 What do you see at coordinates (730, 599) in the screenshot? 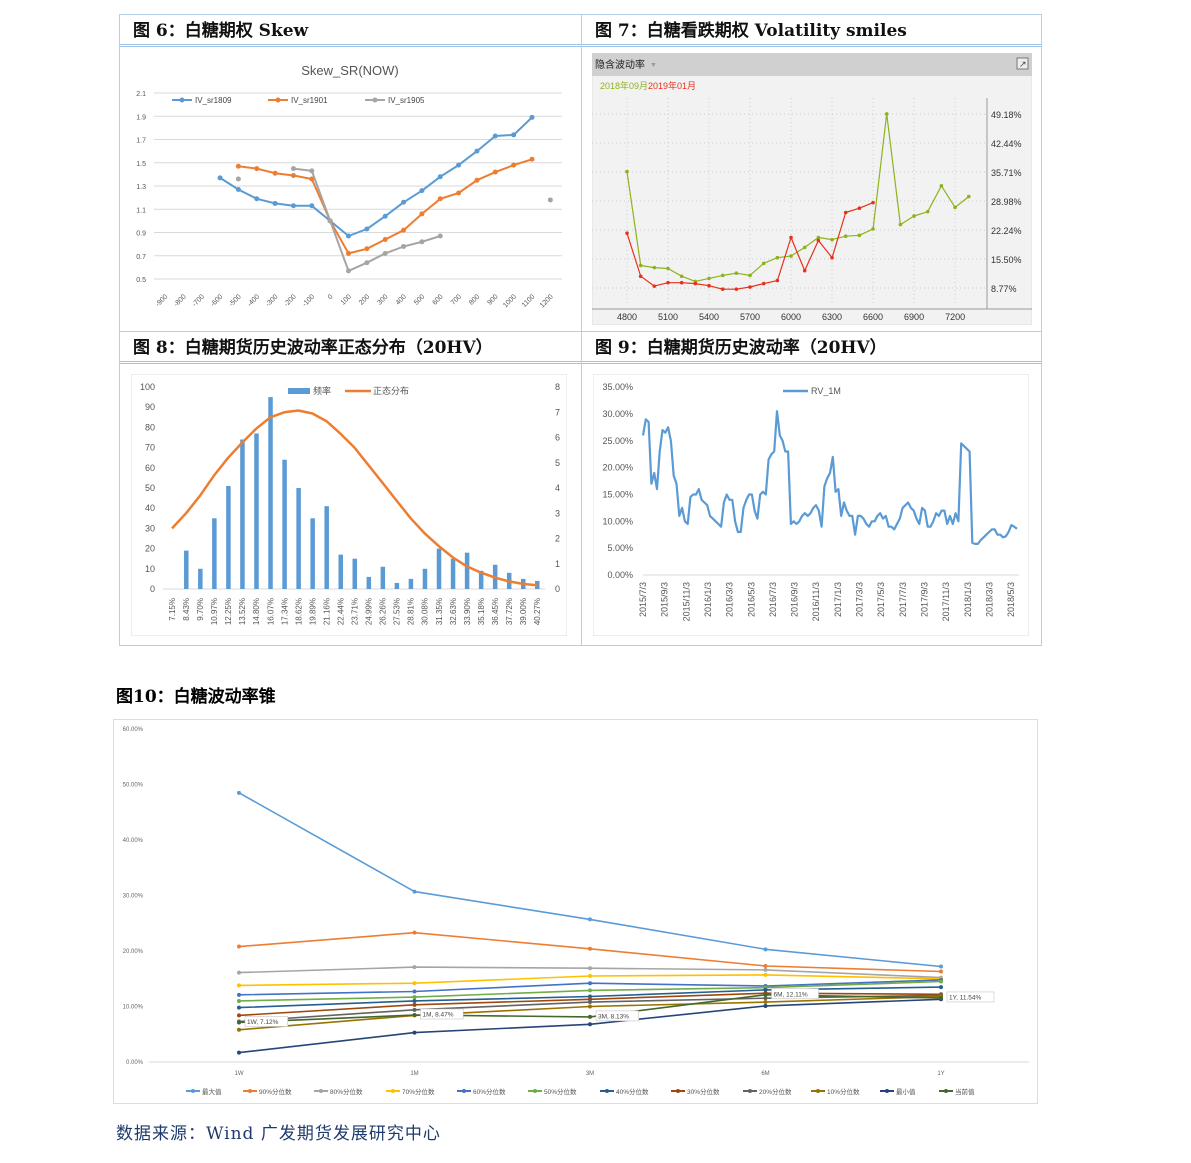
I see `x-tick-label: 2016/3/3` at bounding box center [730, 599].